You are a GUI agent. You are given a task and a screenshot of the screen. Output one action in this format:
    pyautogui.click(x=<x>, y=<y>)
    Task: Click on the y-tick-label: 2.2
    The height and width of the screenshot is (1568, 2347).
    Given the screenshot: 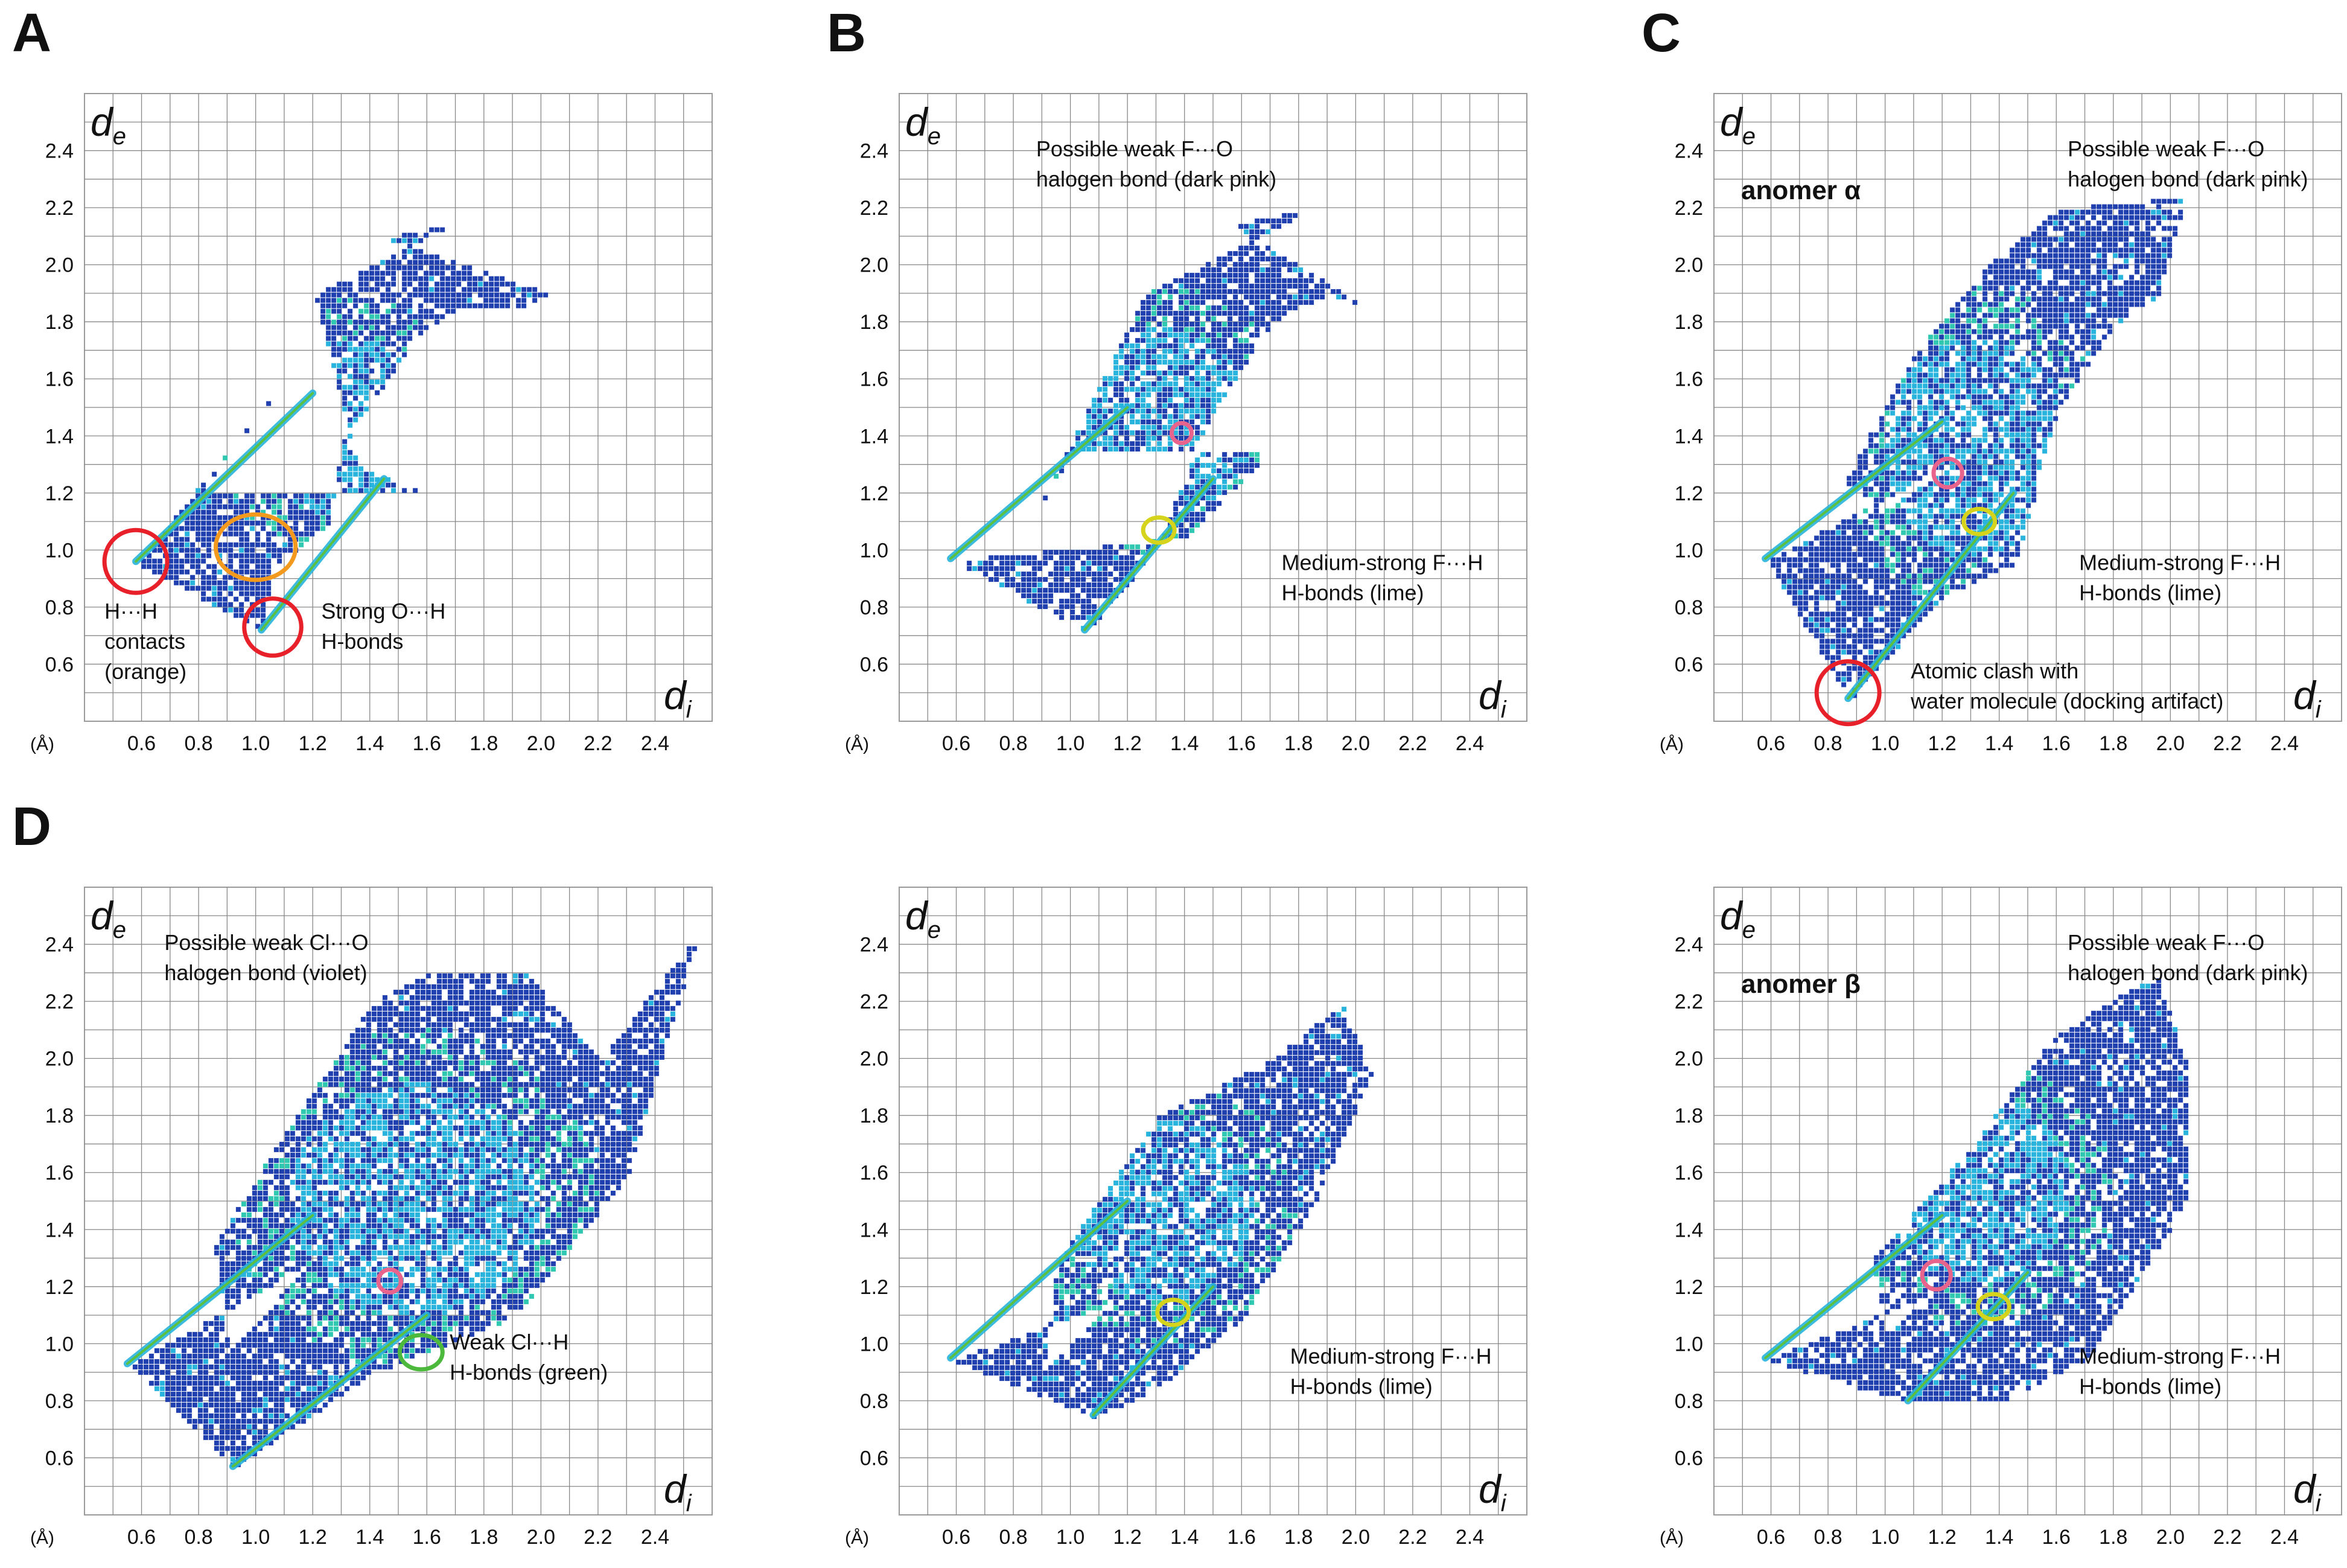 What is the action you would take?
    pyautogui.click(x=1689, y=209)
    